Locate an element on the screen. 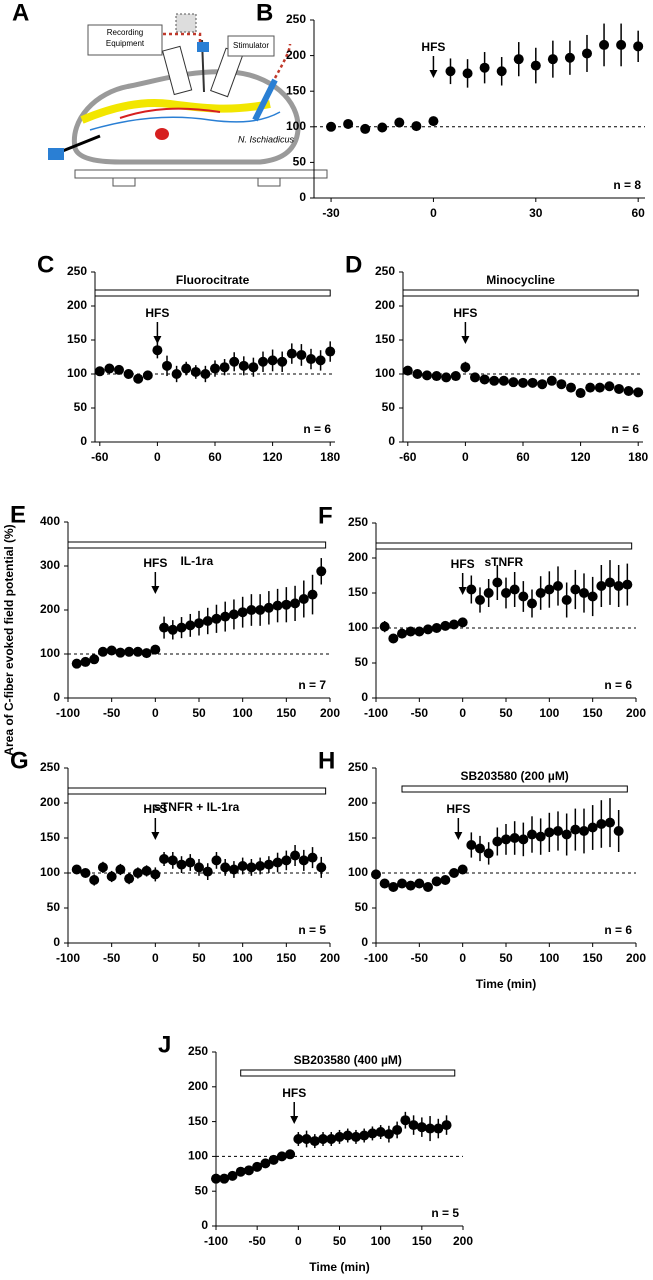 The image size is (653, 1280). panel-letter: C is located at coordinates (45, 264).